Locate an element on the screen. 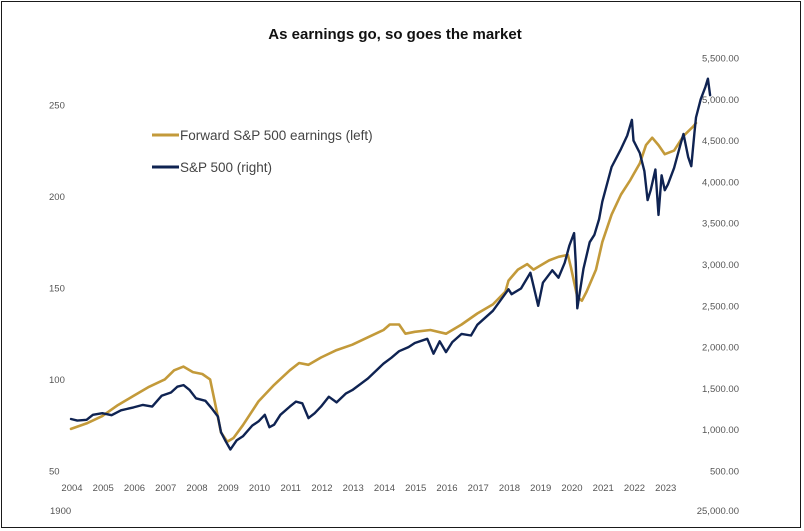 The width and height of the screenshot is (804, 531). corner-label-left: 1900 is located at coordinates (60, 511).